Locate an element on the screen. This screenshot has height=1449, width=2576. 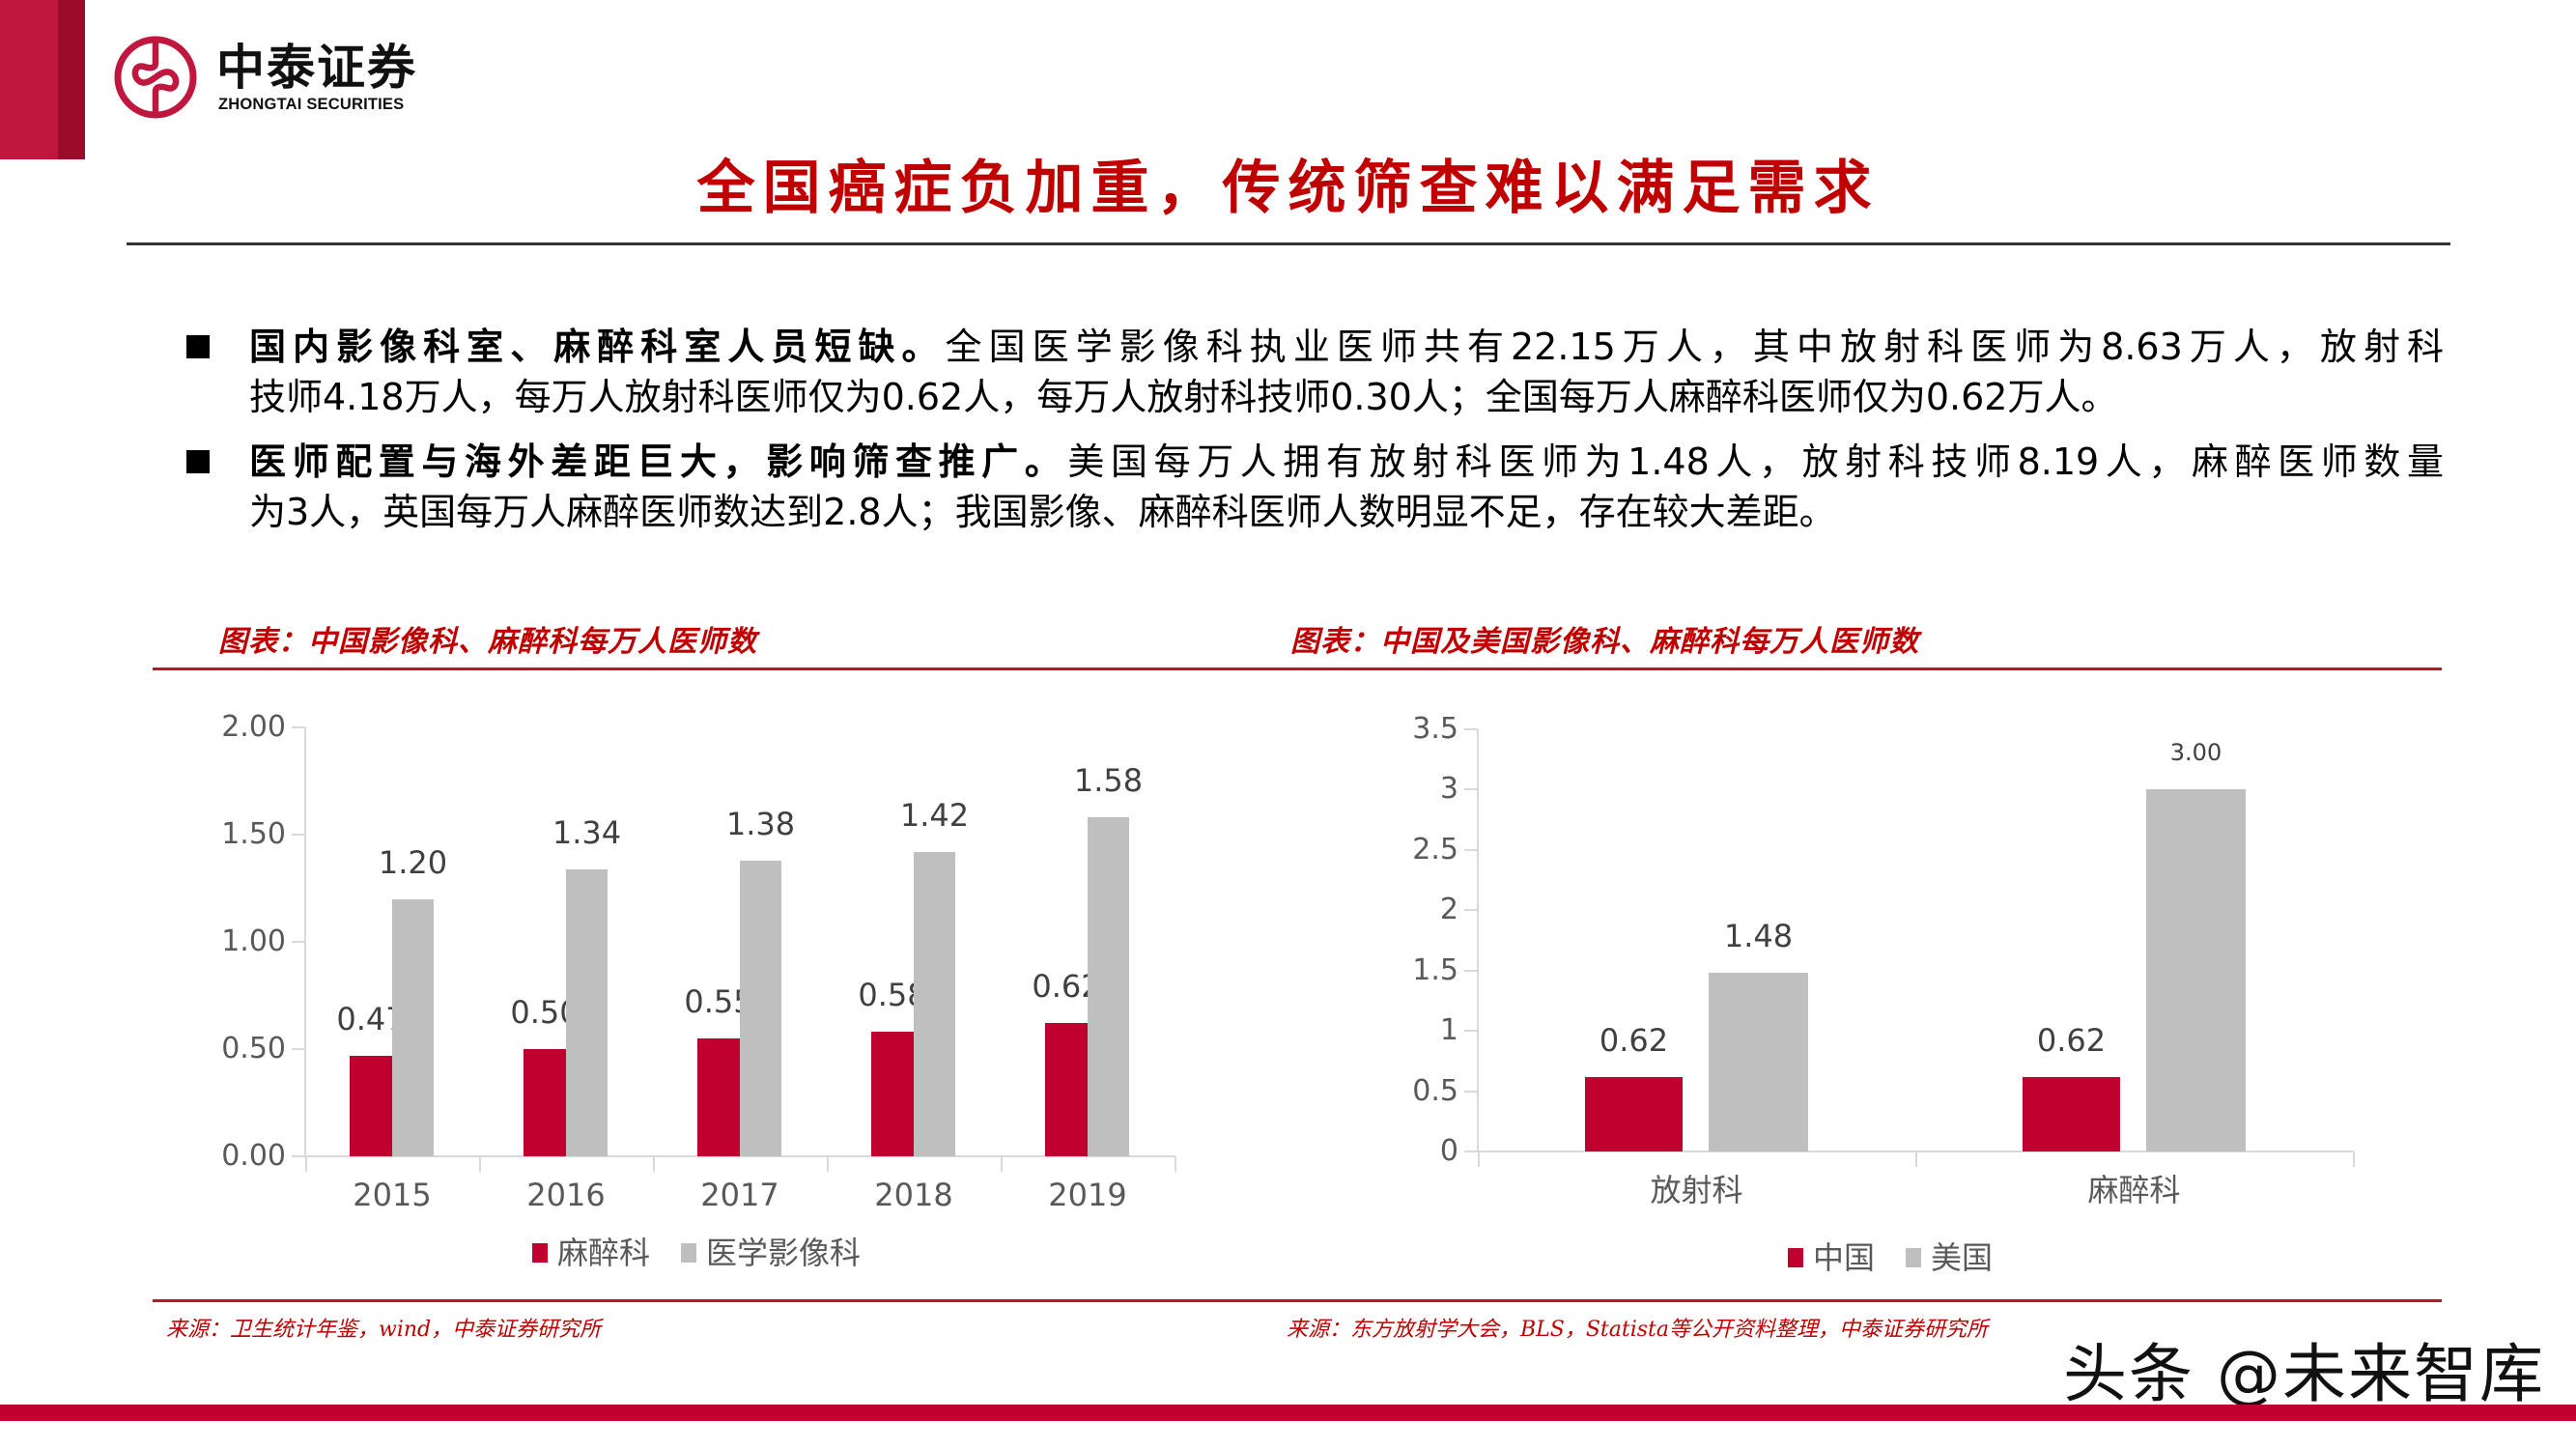
bar-美国-放射科 is located at coordinates (1758, 1062).